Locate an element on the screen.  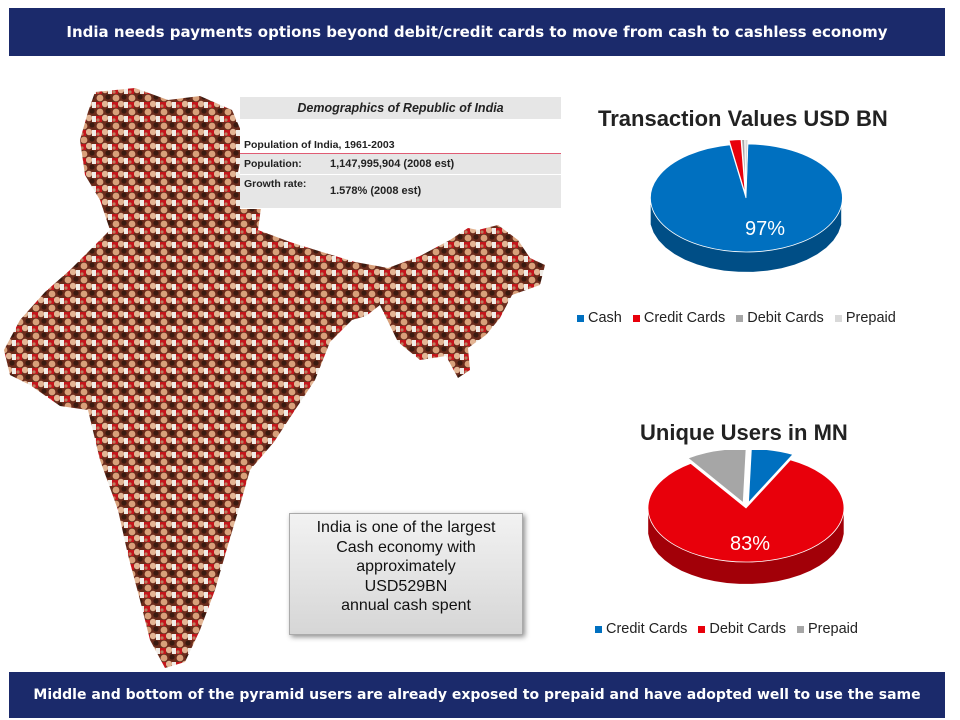
data-label: 83% is located at coordinates (750, 544).